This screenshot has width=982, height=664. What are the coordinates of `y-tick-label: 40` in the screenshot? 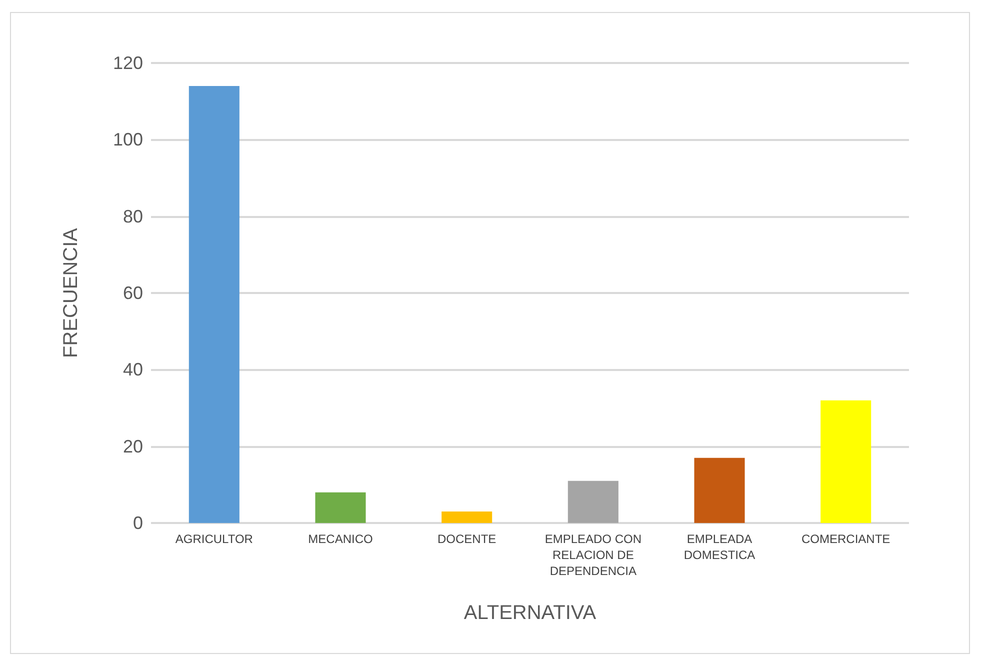 It's located at (132, 370).